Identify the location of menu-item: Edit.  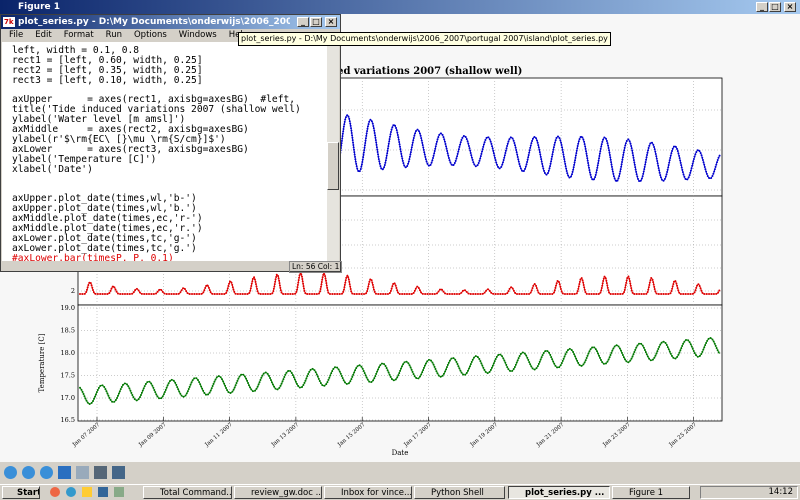
(43, 35).